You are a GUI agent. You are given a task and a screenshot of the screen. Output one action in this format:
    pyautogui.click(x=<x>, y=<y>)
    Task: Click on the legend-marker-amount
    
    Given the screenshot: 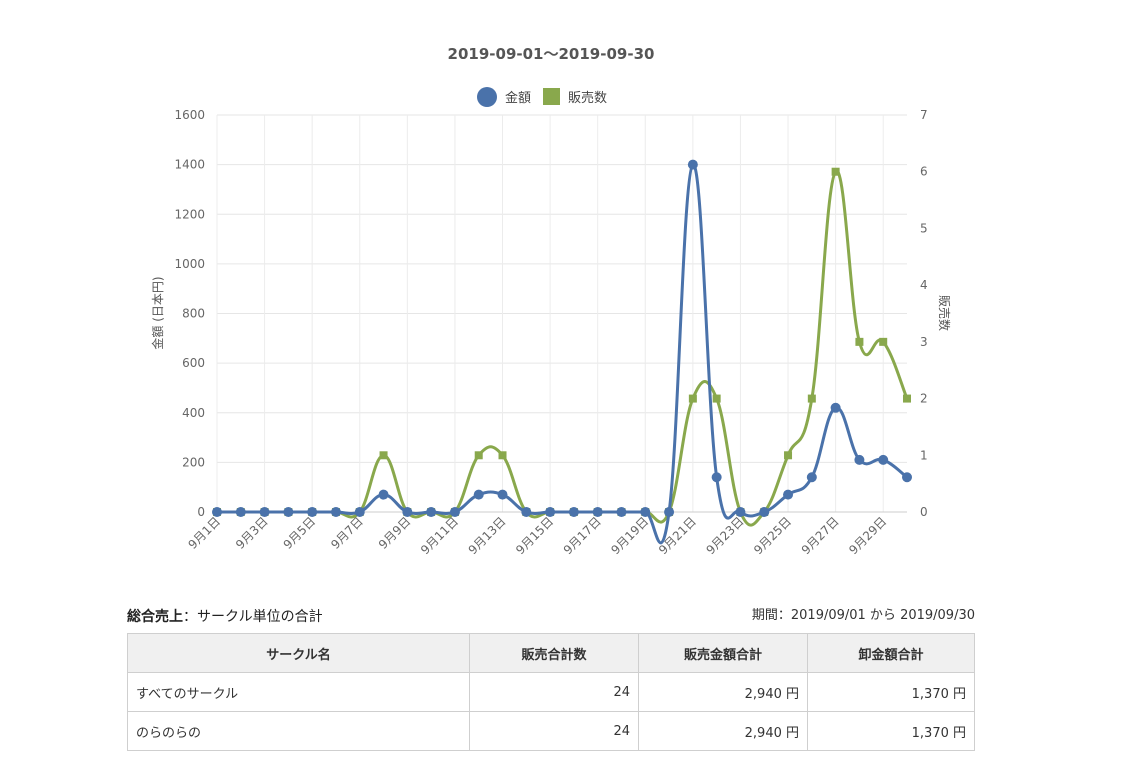 What is the action you would take?
    pyautogui.click(x=487, y=97)
    